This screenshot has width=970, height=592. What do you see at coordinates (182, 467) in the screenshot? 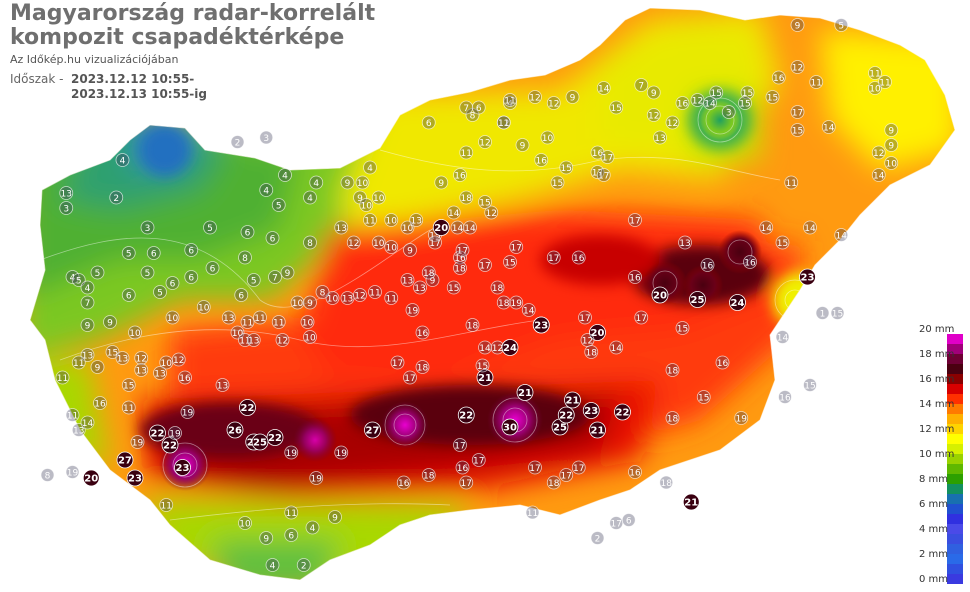
I see `station-marker: 23` at bounding box center [182, 467].